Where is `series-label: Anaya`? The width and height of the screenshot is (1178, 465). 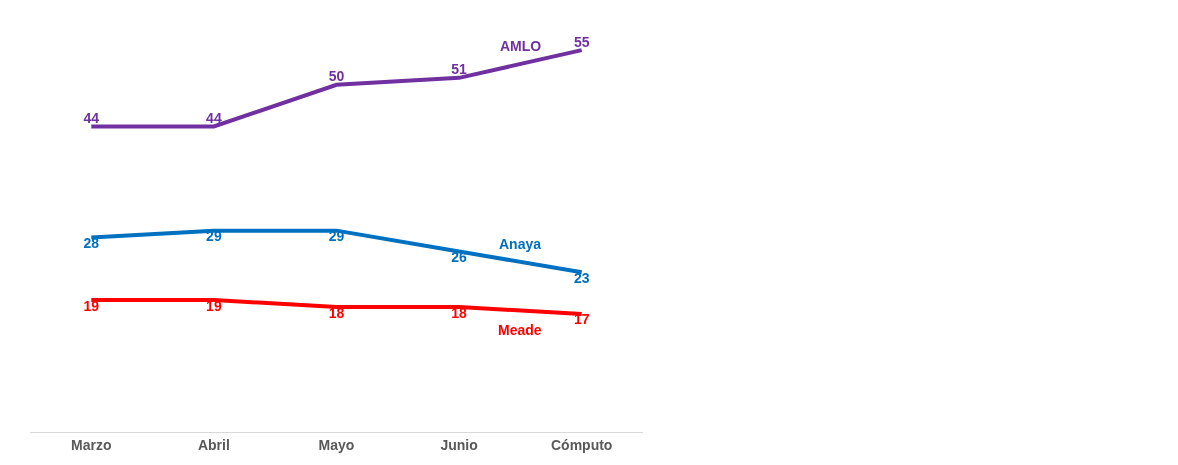 series-label: Anaya is located at coordinates (520, 244).